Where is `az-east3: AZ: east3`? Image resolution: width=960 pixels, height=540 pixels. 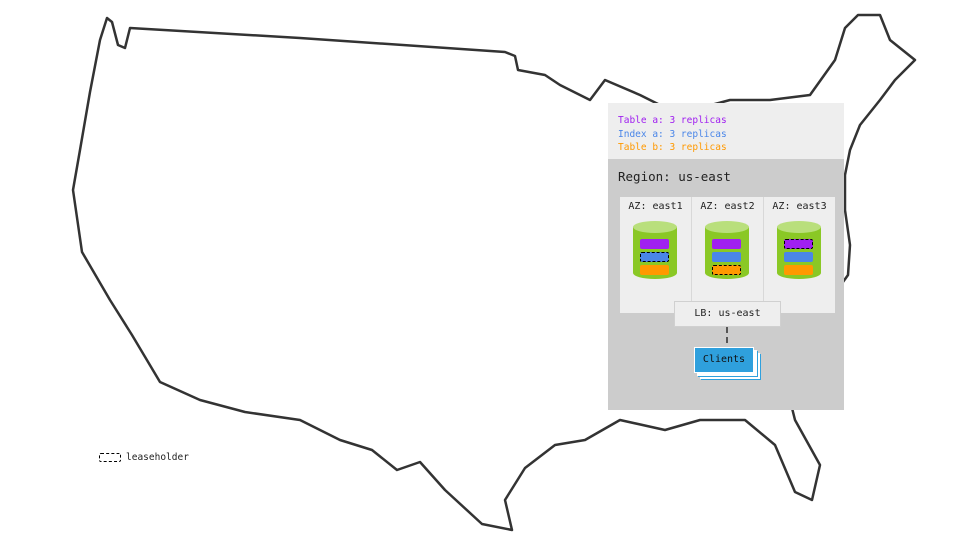 az-east3: AZ: east3 is located at coordinates (799, 255).